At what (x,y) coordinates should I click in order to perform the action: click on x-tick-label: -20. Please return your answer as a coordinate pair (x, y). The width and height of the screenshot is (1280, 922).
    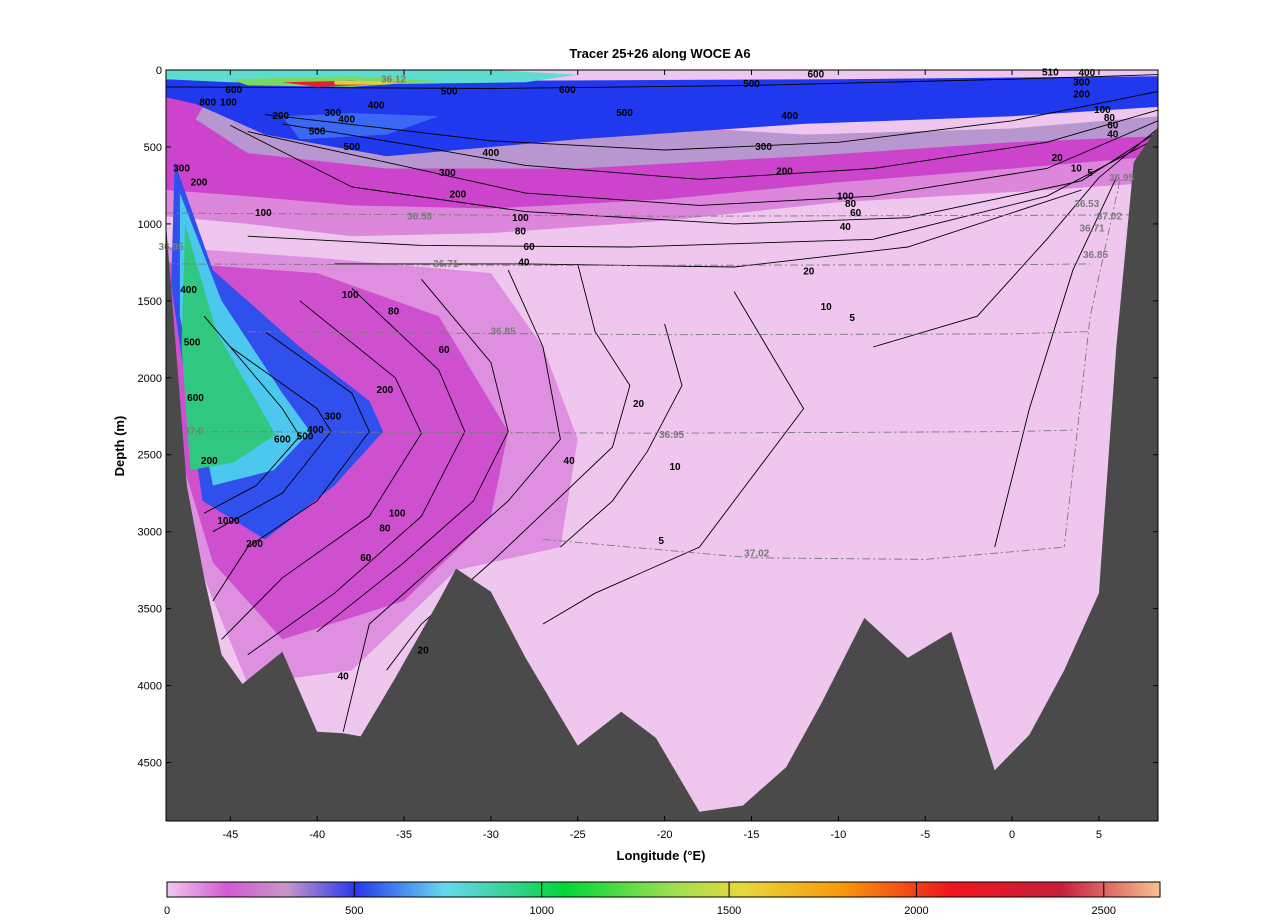
    Looking at the image, I should click on (665, 835).